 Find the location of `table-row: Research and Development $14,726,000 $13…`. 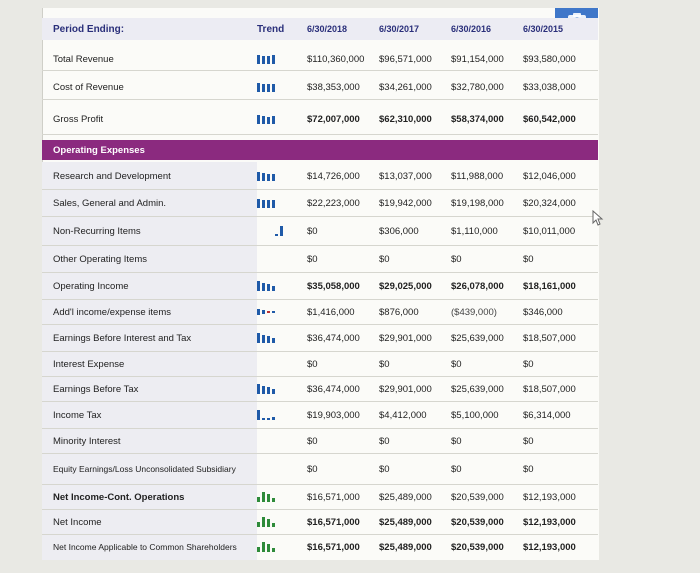

table-row: Research and Development $14,726,000 $13… is located at coordinates (320, 176).